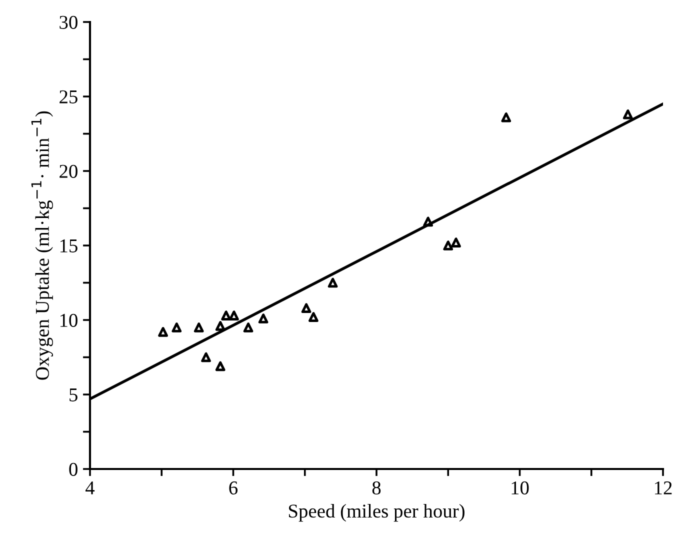 Image resolution: width=674 pixels, height=533 pixels. Describe the element at coordinates (69, 22) in the screenshot. I see `y-tick-label: 30` at that location.